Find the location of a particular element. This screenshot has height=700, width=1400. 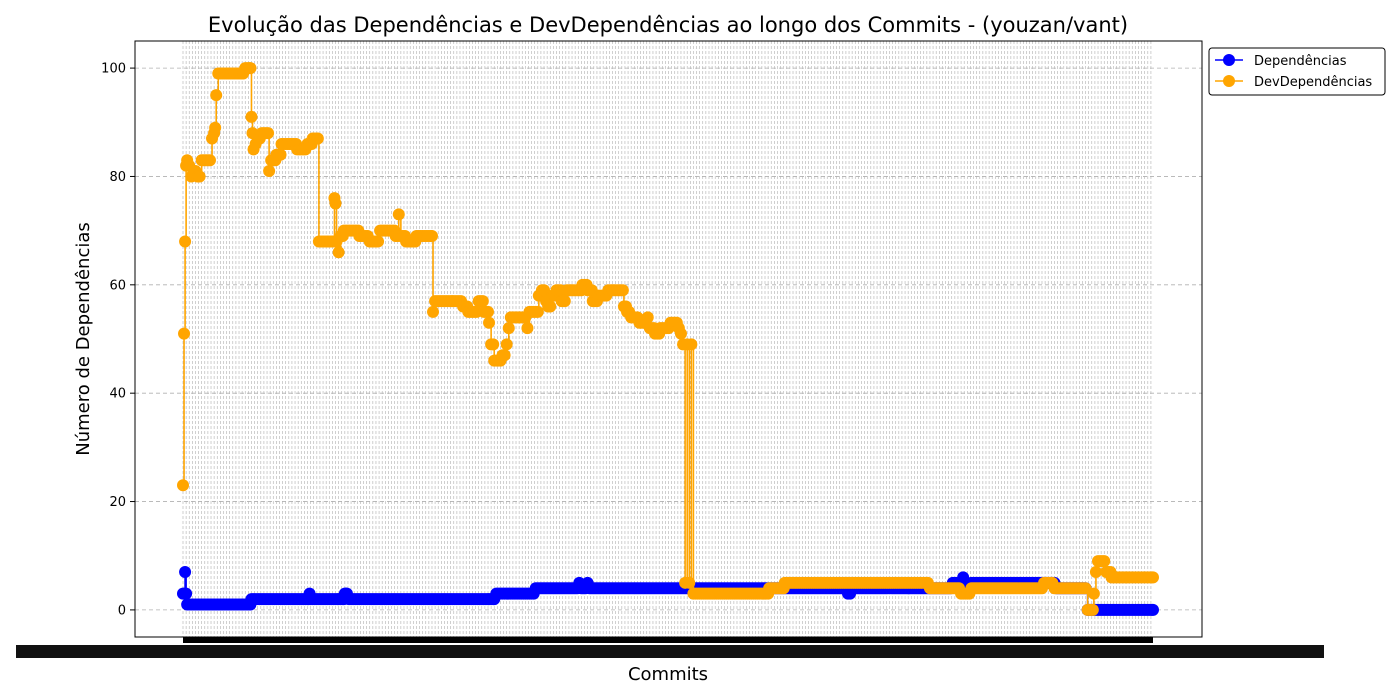

y-tick-label: 40 is located at coordinates (117, 394).